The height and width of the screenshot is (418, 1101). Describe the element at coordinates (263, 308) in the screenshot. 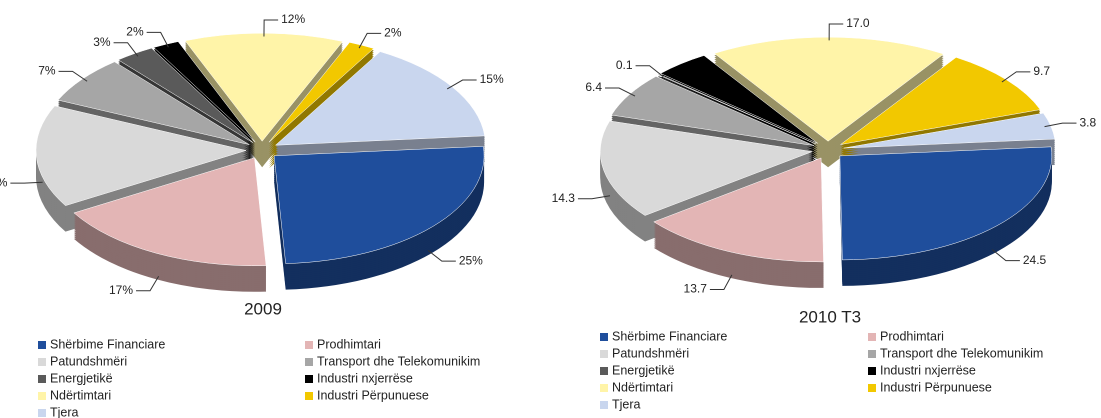

I see `chart-title: 2009` at that location.